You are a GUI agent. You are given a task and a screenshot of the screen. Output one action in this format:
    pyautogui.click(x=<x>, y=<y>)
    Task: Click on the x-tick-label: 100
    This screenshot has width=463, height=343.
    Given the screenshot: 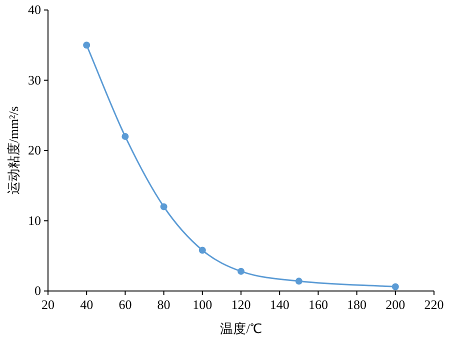 What is the action you would take?
    pyautogui.click(x=202, y=304)
    